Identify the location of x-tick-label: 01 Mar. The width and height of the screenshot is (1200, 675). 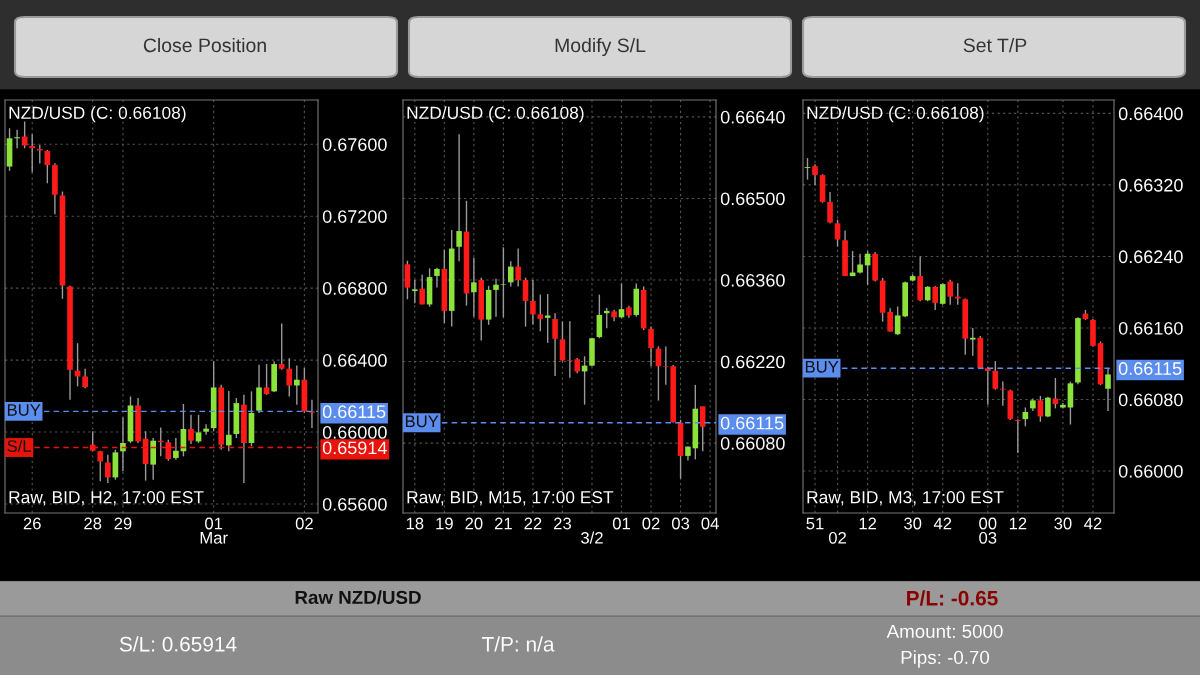
(214, 530).